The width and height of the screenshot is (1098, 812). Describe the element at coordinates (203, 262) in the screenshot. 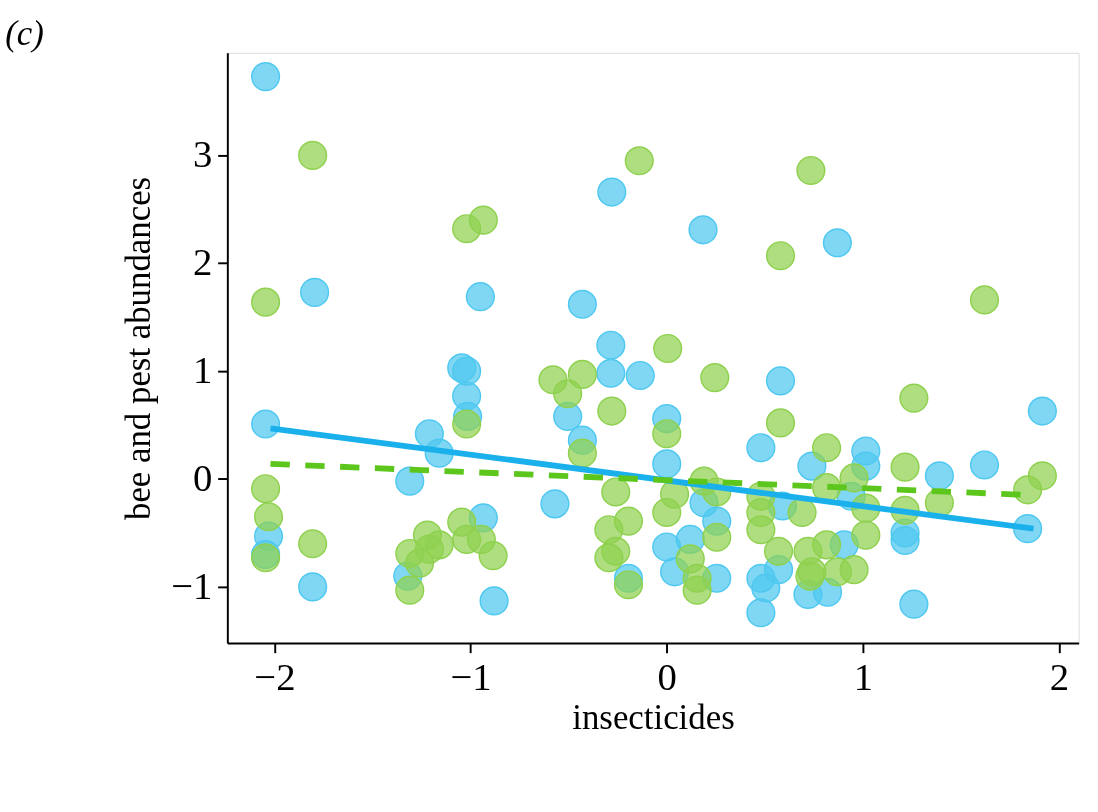

I see `y-tick-label: 2` at that location.